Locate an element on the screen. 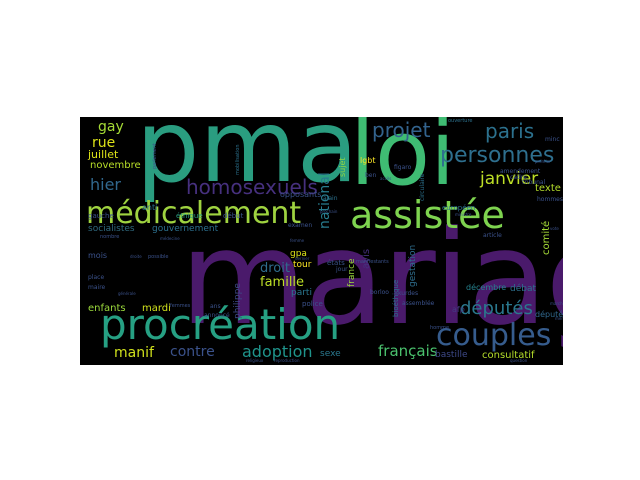 The height and width of the screenshot is (480, 640). word-examen: examen is located at coordinates (300, 225).